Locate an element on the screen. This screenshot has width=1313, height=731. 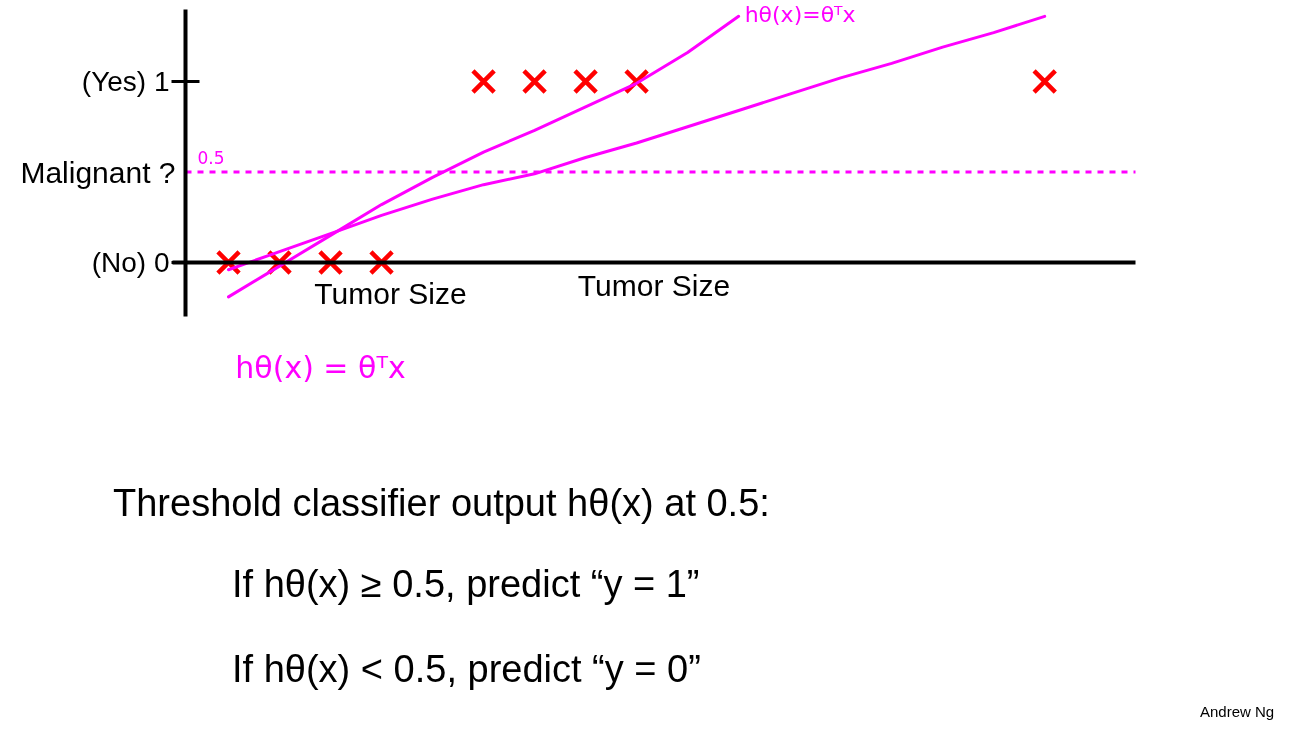
text: Andrew Ng is located at coordinates (1237, 712).